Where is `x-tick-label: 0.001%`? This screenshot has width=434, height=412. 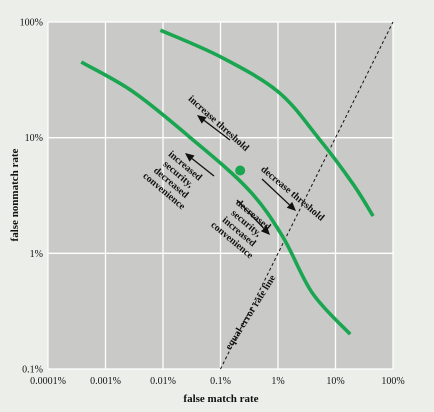 x-tick-label: 0.001% is located at coordinates (105, 381).